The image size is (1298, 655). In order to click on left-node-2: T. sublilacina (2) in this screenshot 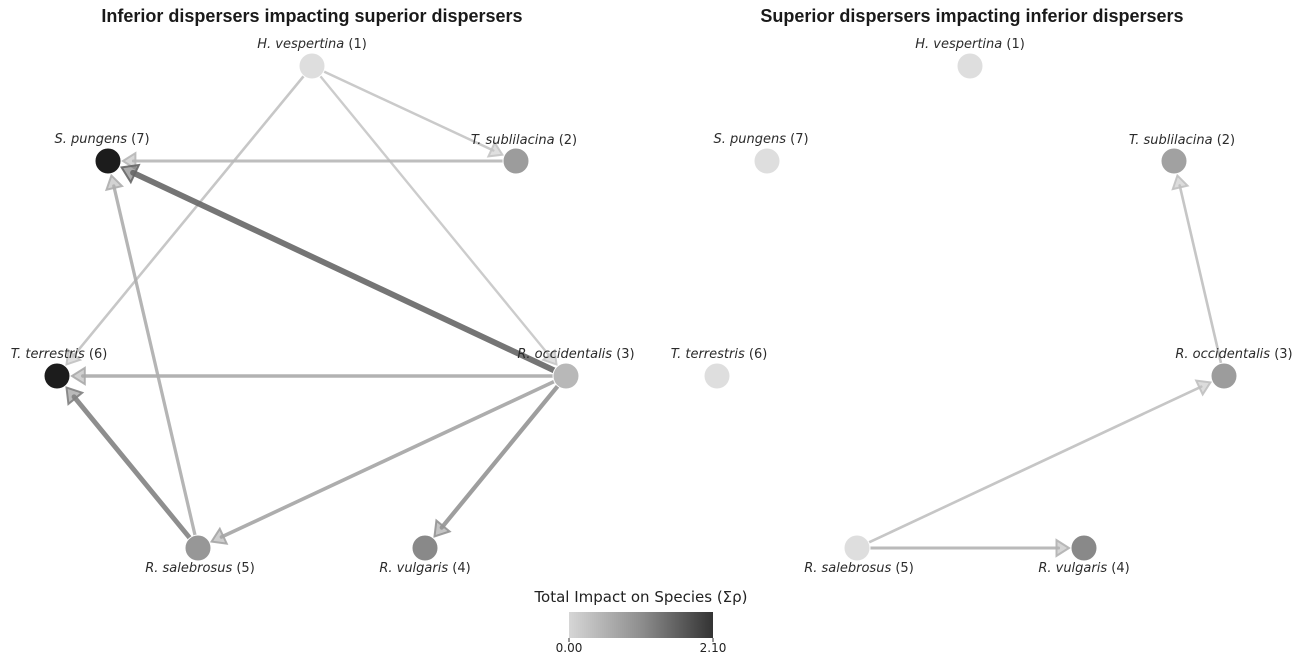, I will do `click(524, 154)`.